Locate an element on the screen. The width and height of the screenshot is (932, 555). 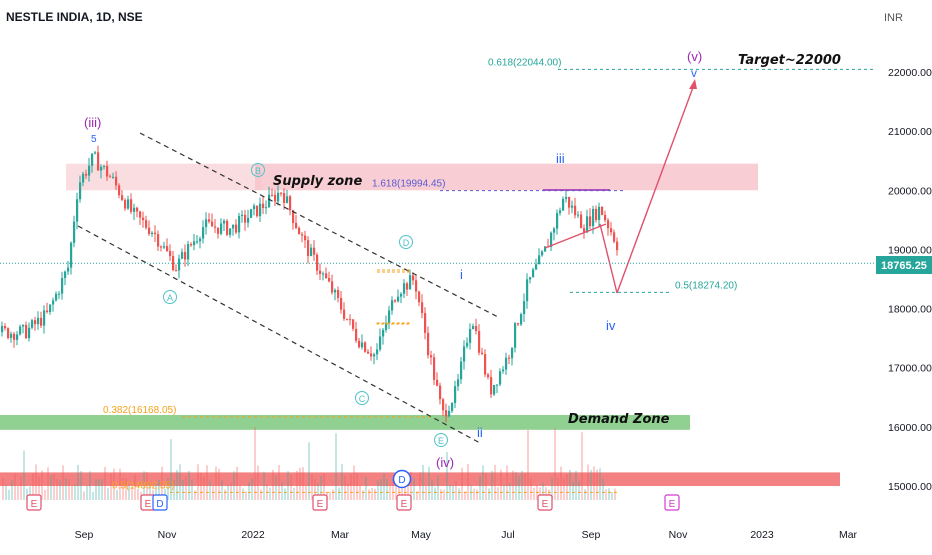
demand-zone-label: Demand Zone is located at coordinates (619, 419).